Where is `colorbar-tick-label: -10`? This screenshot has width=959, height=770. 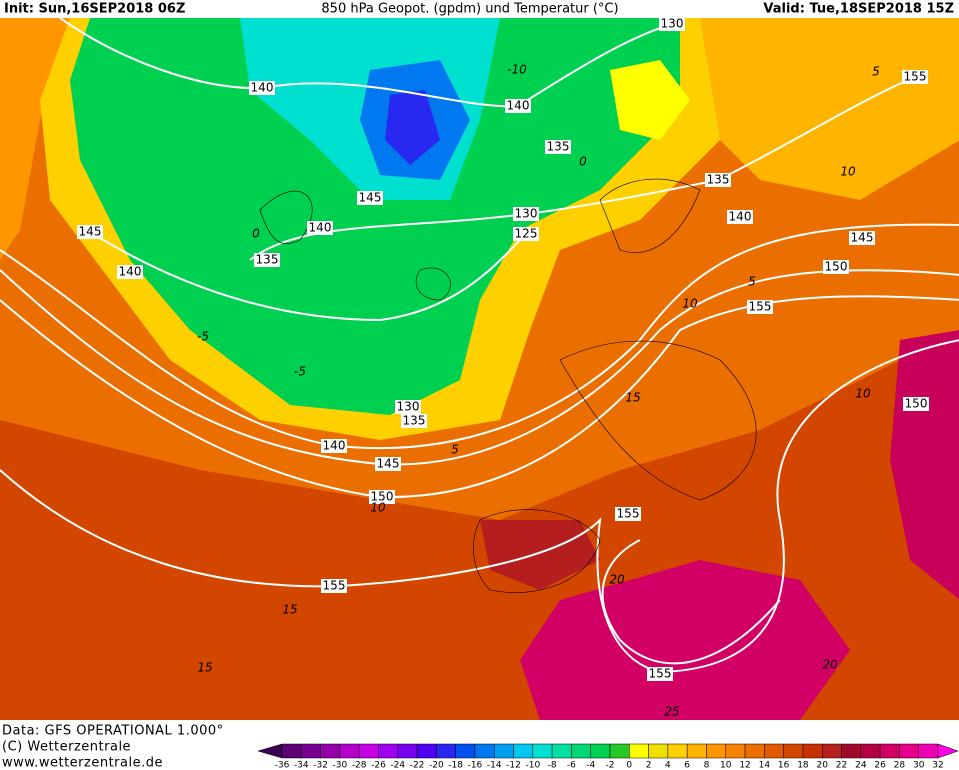 colorbar-tick-label: -10 is located at coordinates (532, 765).